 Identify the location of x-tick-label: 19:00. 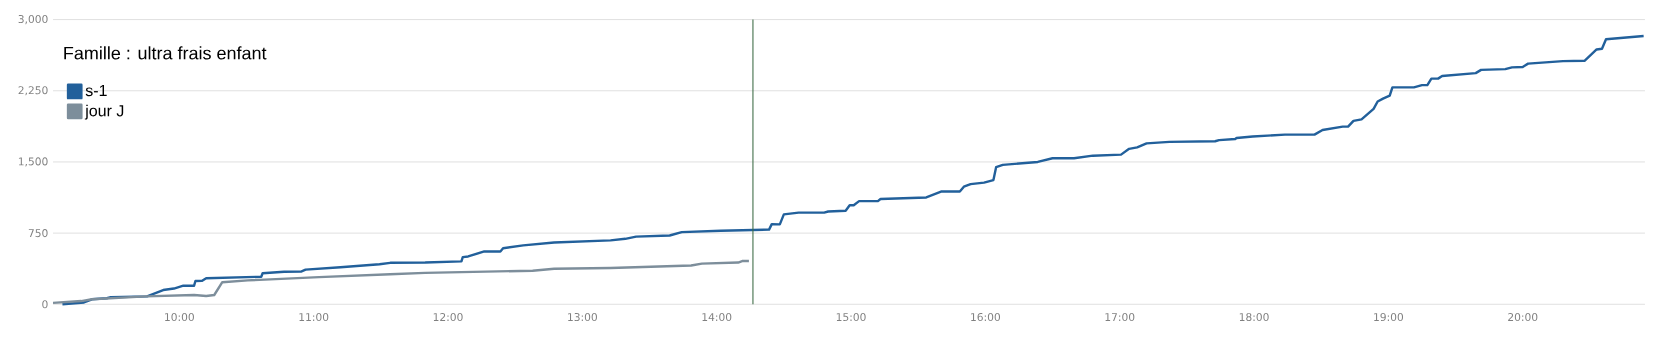
(1389, 317).